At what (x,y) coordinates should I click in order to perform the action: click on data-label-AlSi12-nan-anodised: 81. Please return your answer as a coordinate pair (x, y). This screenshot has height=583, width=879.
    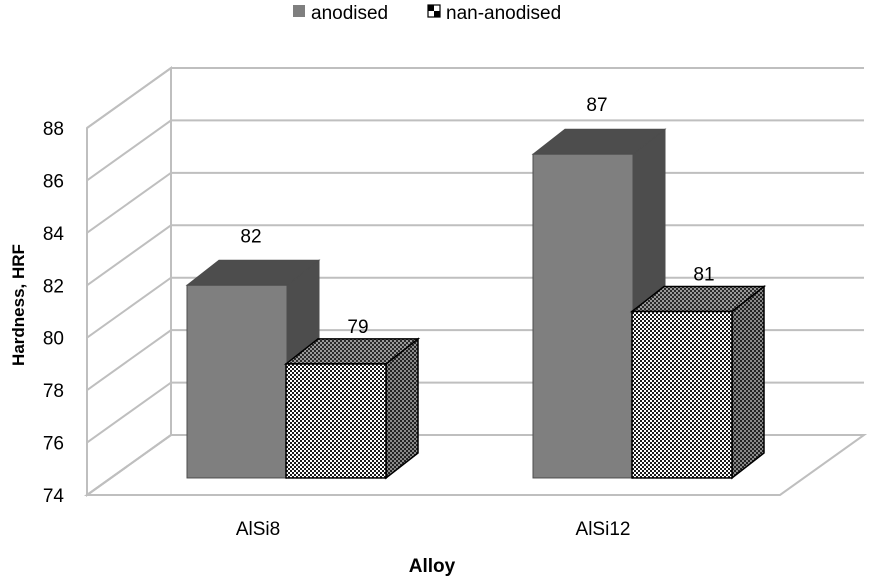
    Looking at the image, I should click on (703, 275).